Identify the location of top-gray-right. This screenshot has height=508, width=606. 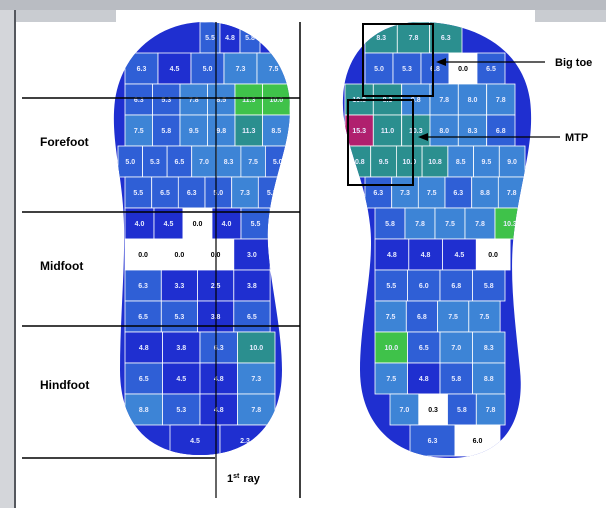
(570, 16).